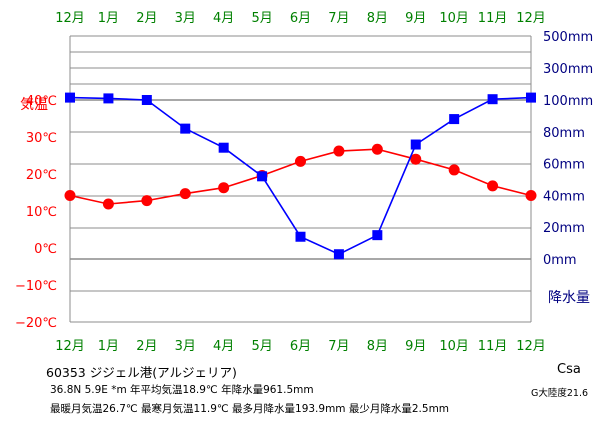  Describe the element at coordinates (564, 196) in the screenshot. I see `right-tick-label: 40mm` at that location.